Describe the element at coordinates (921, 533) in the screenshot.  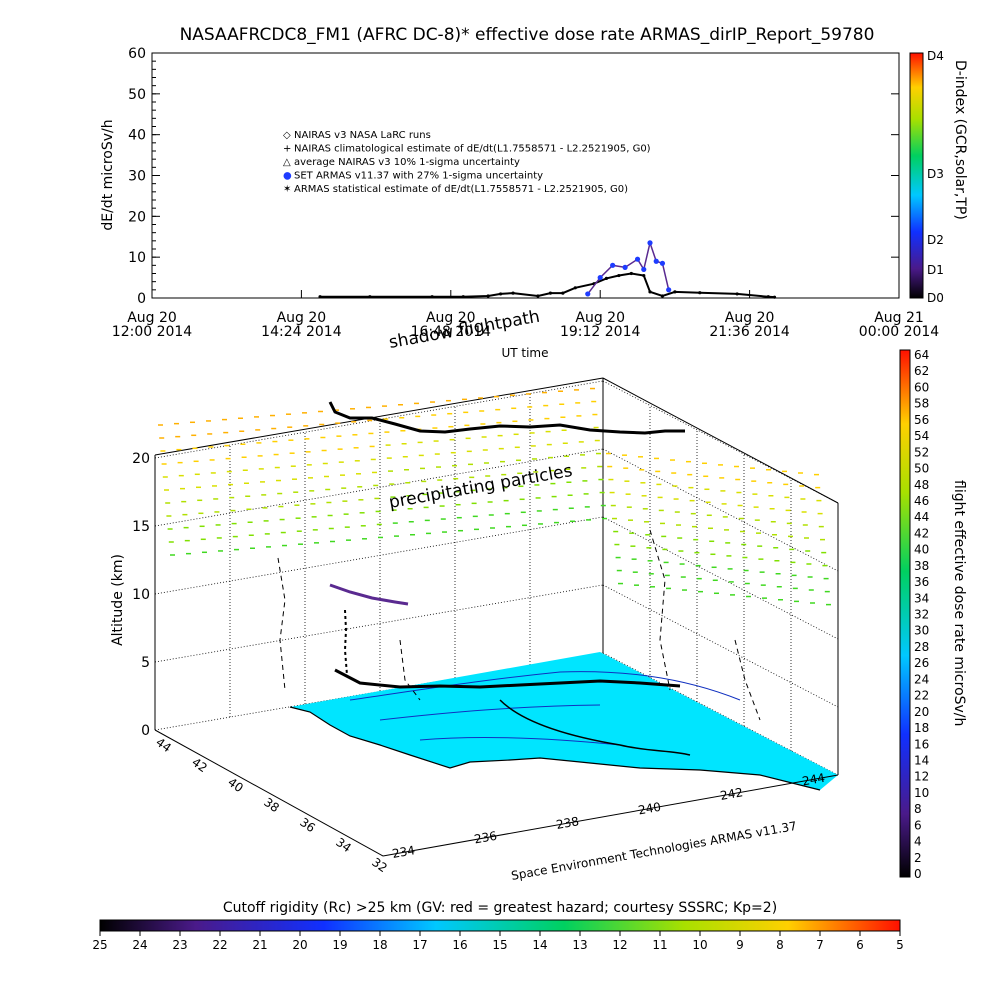
I see `dose-colorbar-tick-label: 42` at that location.